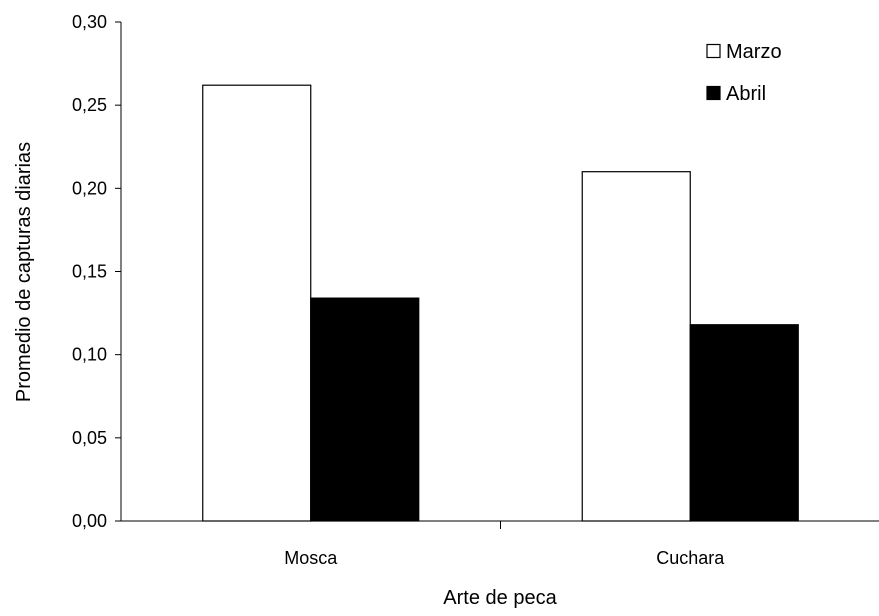  What do you see at coordinates (89, 105) in the screenshot?
I see `y-tick-label: 0,25` at bounding box center [89, 105].